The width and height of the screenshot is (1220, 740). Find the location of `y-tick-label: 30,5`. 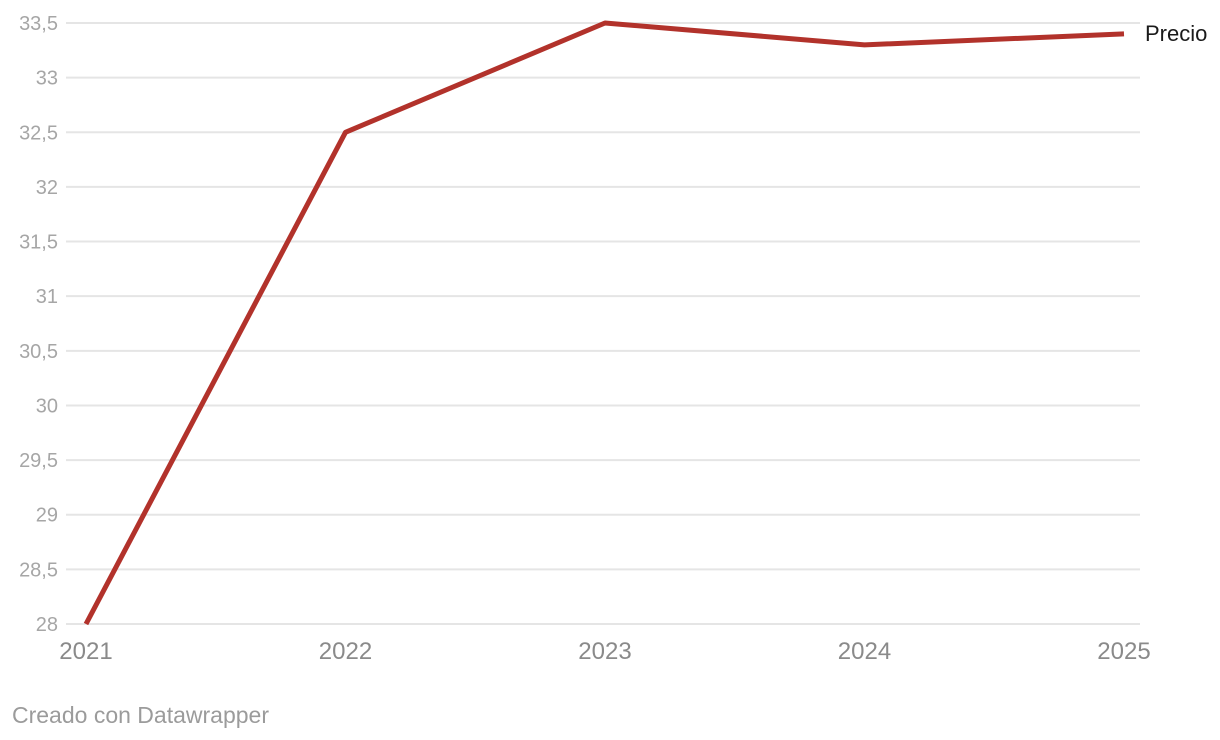

y-tick-label: 30,5 is located at coordinates (38, 352).